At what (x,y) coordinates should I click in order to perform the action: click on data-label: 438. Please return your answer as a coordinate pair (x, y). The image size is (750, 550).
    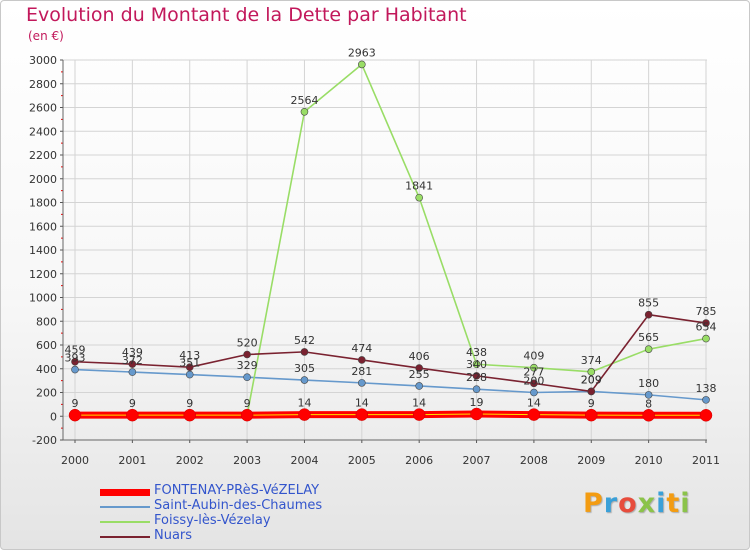
    Looking at the image, I should click on (476, 352).